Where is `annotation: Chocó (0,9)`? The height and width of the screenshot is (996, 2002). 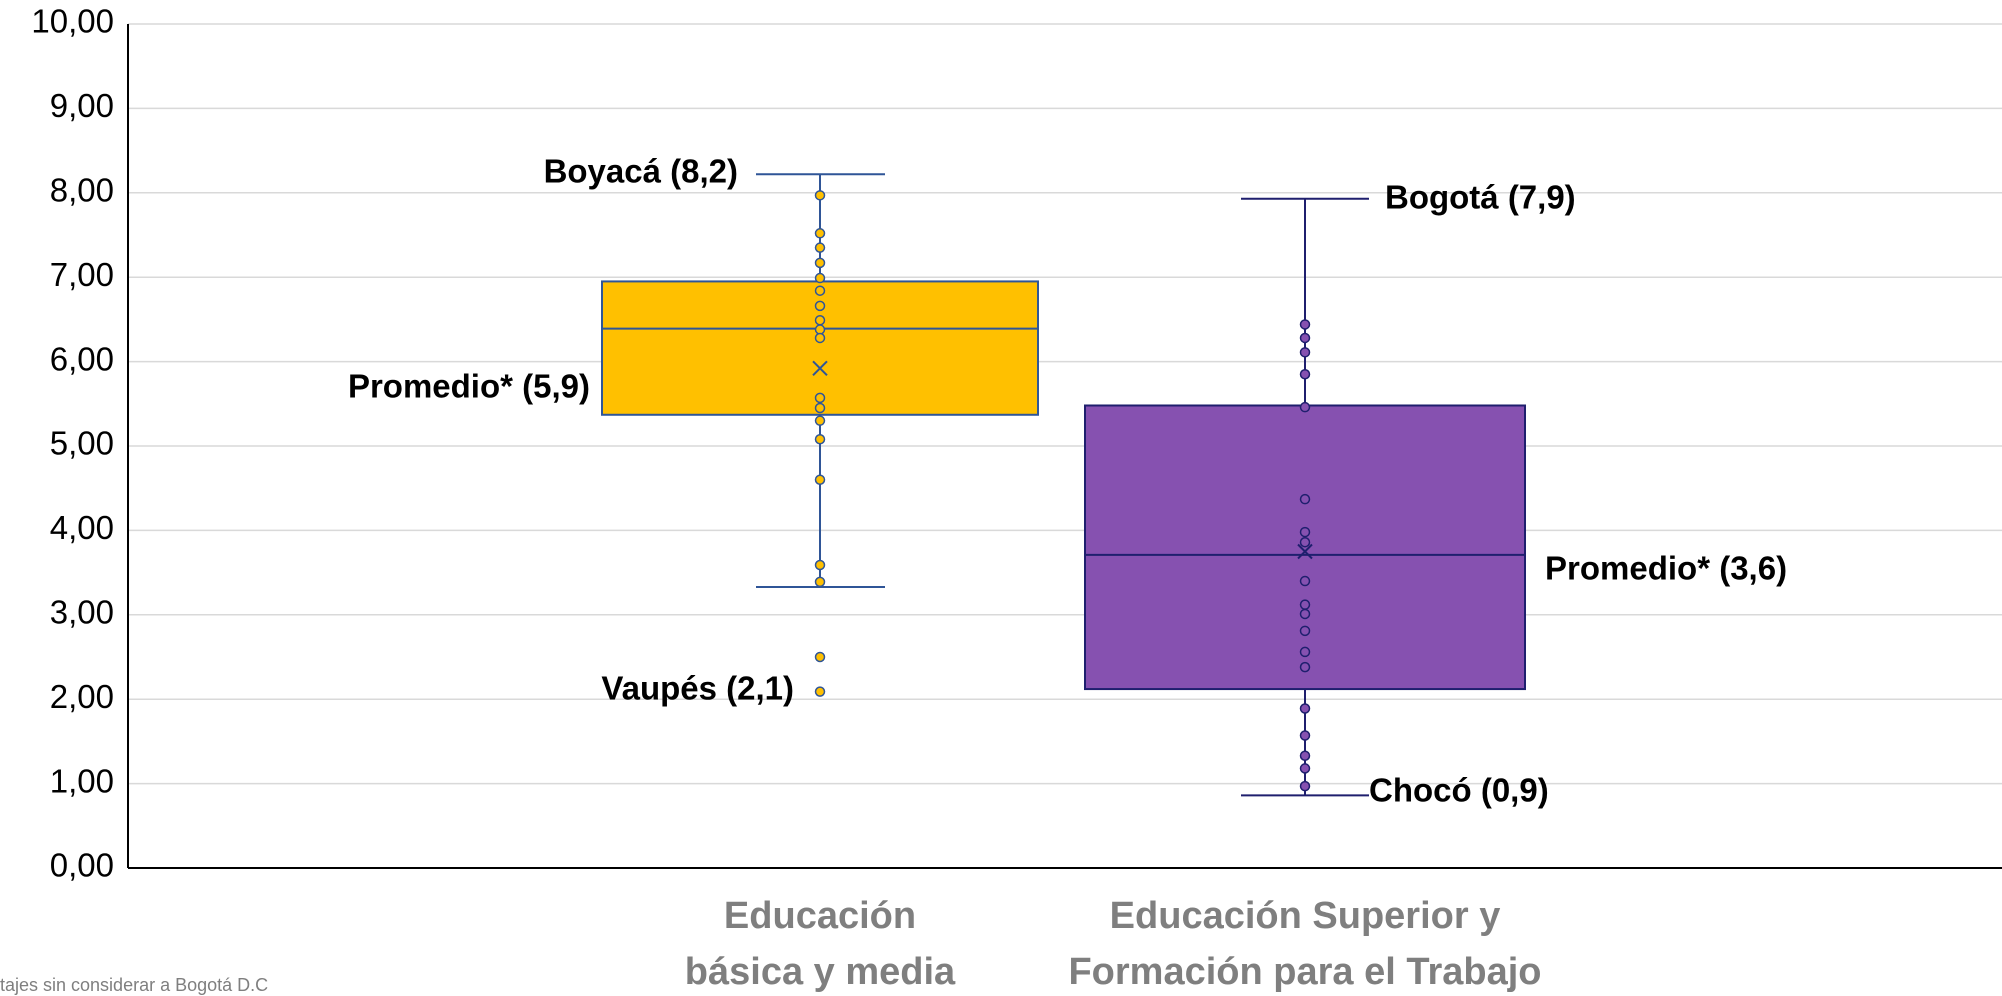 annotation: Chocó (0,9) is located at coordinates (1459, 790).